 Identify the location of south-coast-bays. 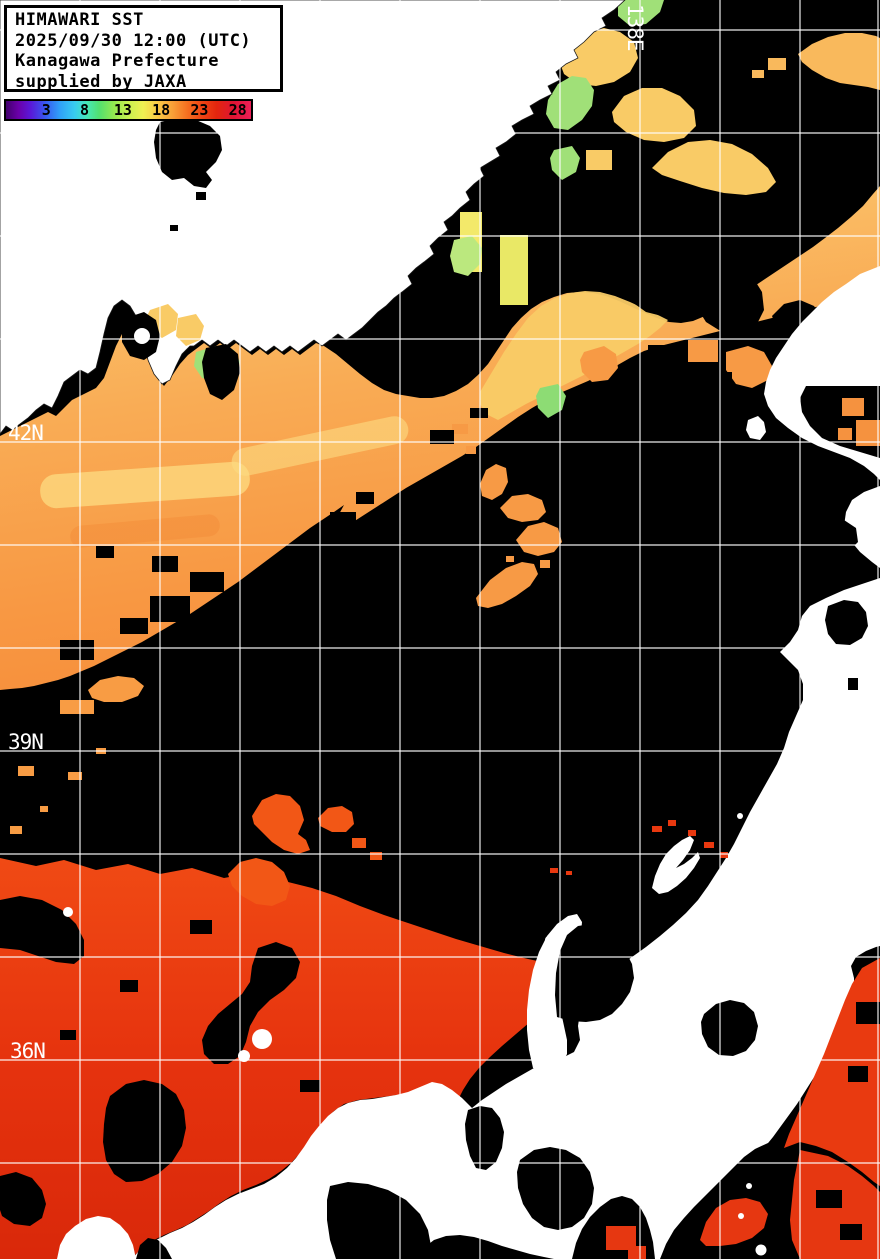
(650, 1199).